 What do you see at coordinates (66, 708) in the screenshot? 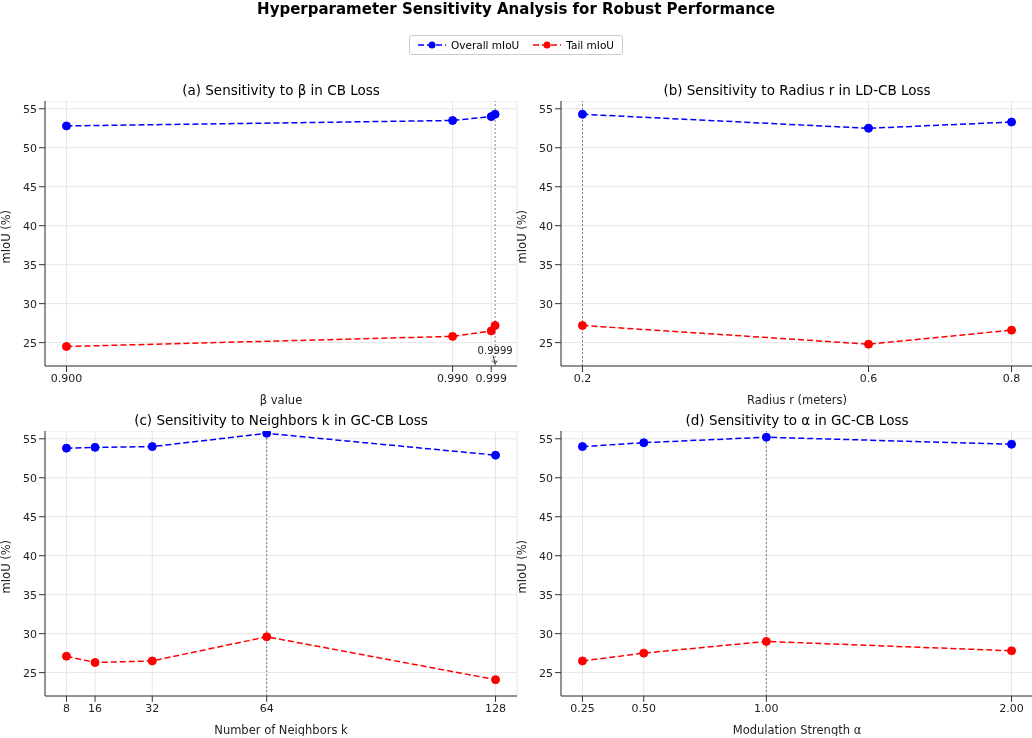
I see `x-tick-label: 8` at bounding box center [66, 708].